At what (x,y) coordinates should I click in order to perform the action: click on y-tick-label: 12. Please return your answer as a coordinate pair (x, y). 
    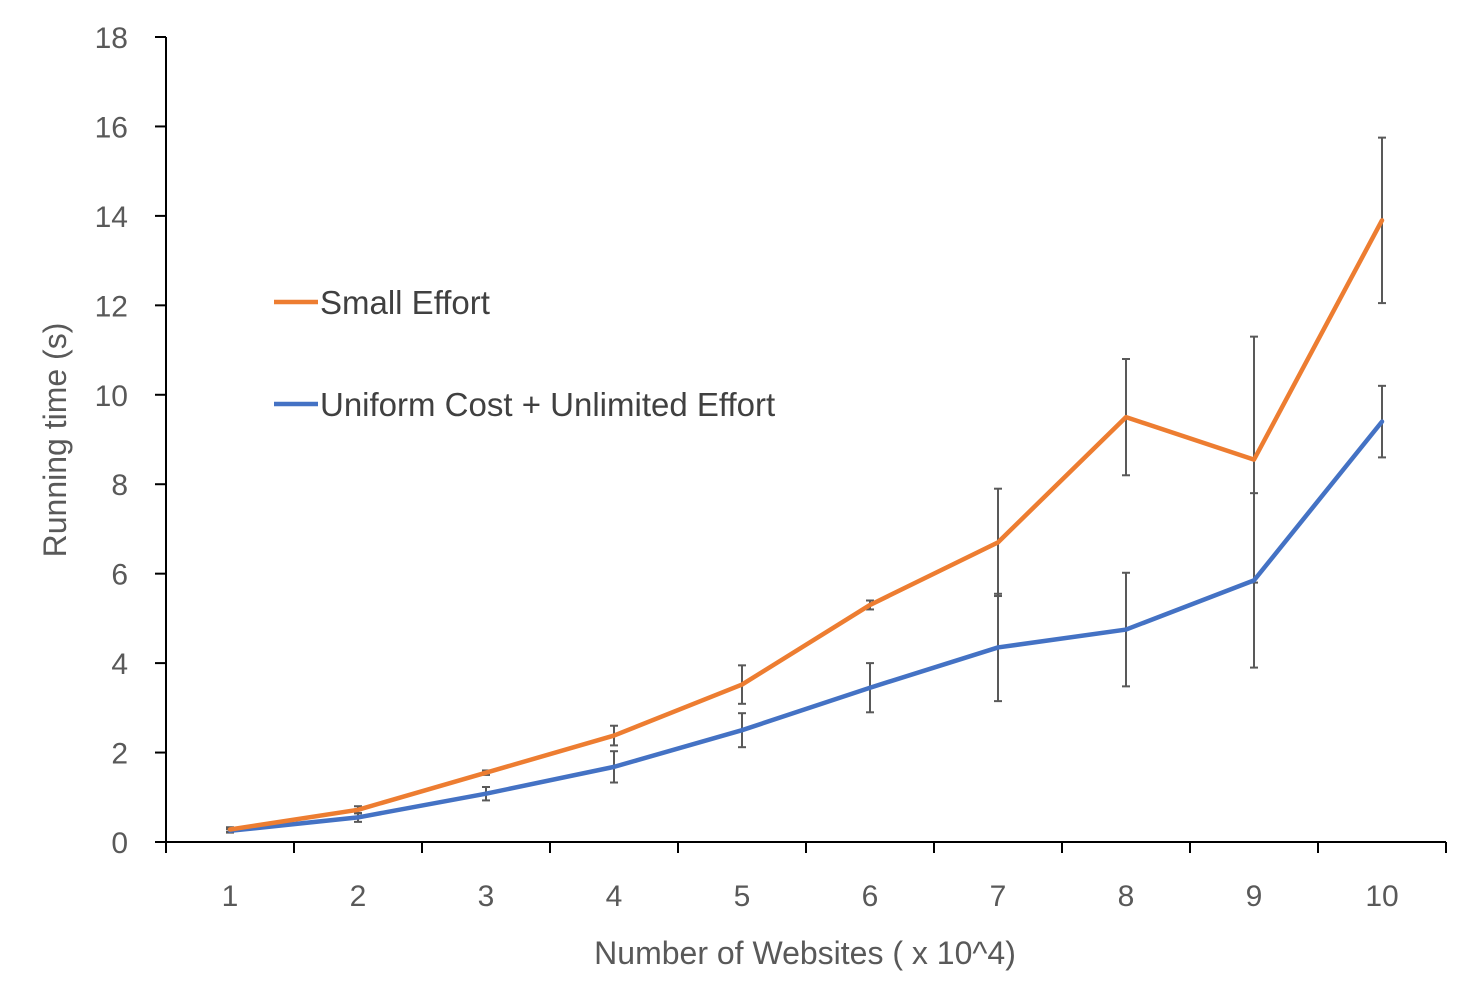
    Looking at the image, I should click on (111, 306).